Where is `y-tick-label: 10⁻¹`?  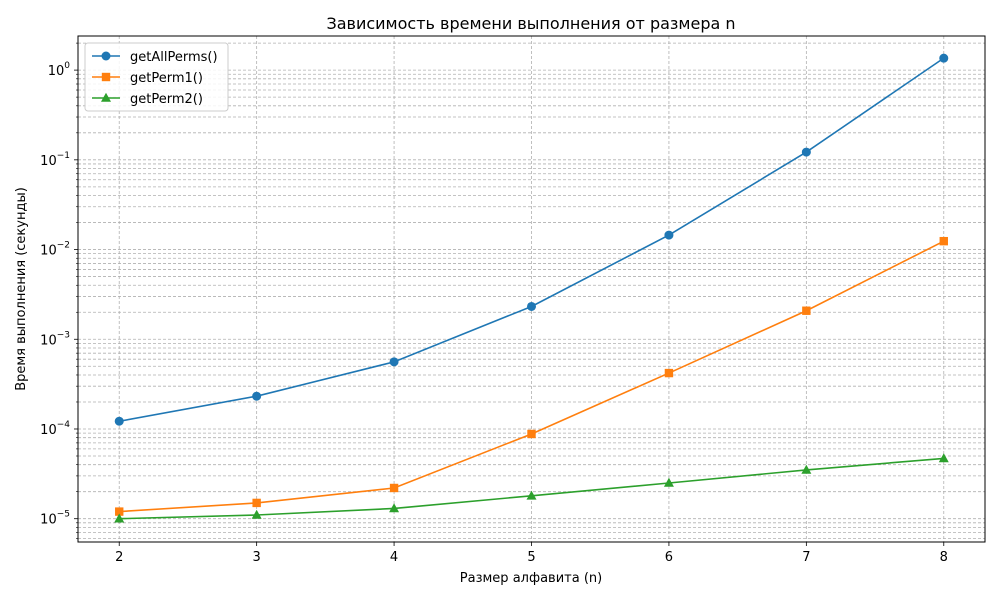 y-tick-label: 10⁻¹ is located at coordinates (55, 160).